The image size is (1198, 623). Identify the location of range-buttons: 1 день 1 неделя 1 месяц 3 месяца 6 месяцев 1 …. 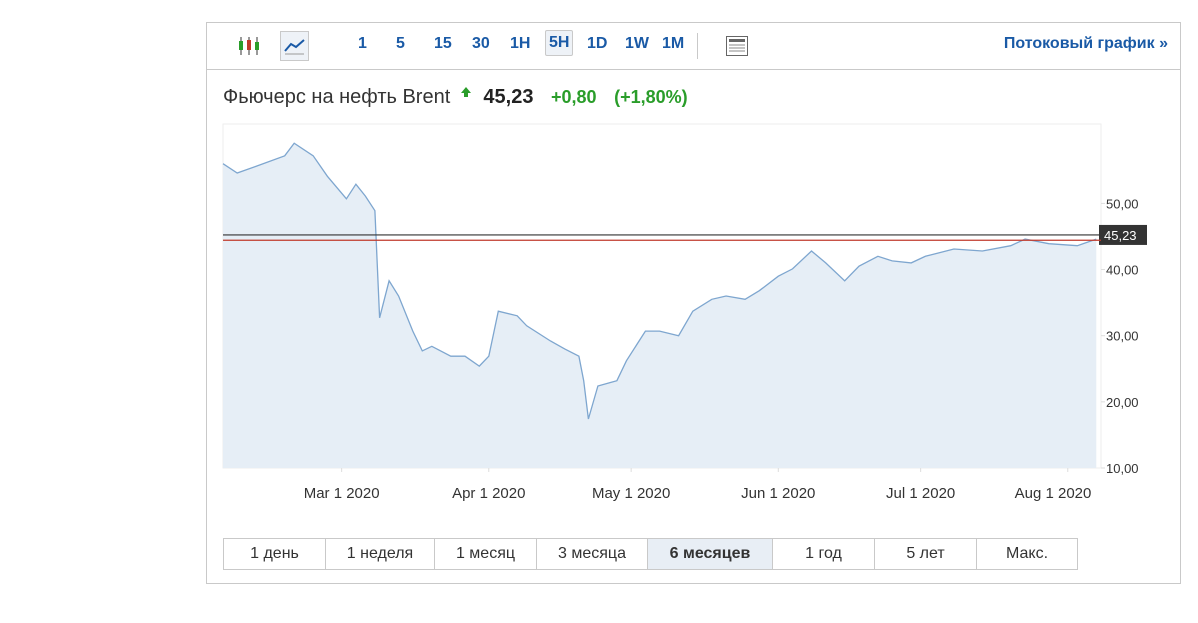
(650, 554).